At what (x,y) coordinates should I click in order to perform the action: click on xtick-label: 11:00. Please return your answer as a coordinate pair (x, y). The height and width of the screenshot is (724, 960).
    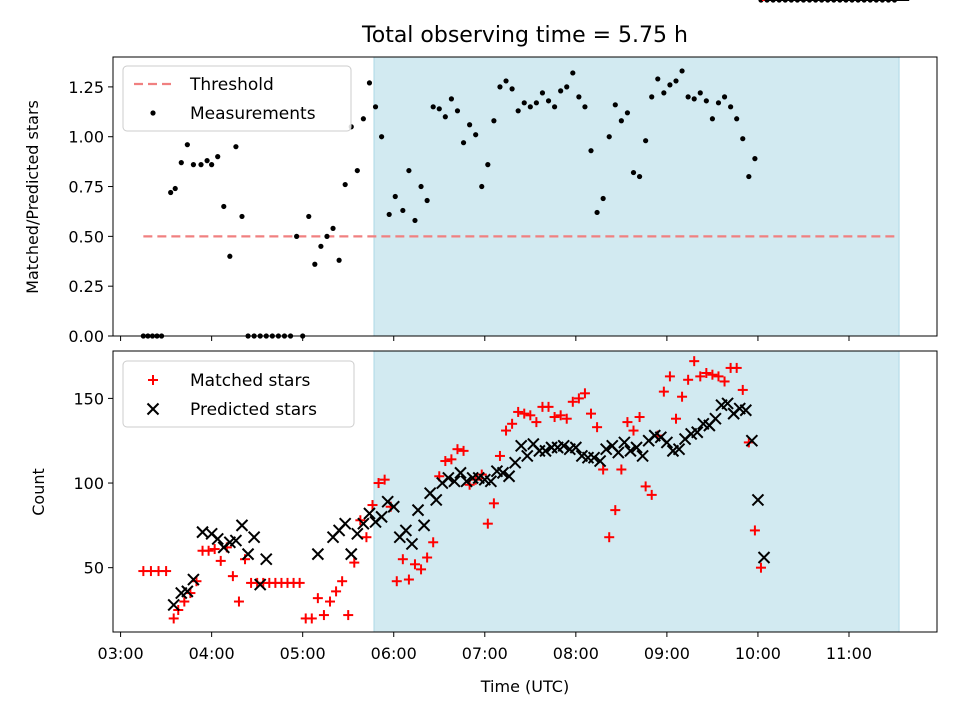
    Looking at the image, I should click on (849, 653).